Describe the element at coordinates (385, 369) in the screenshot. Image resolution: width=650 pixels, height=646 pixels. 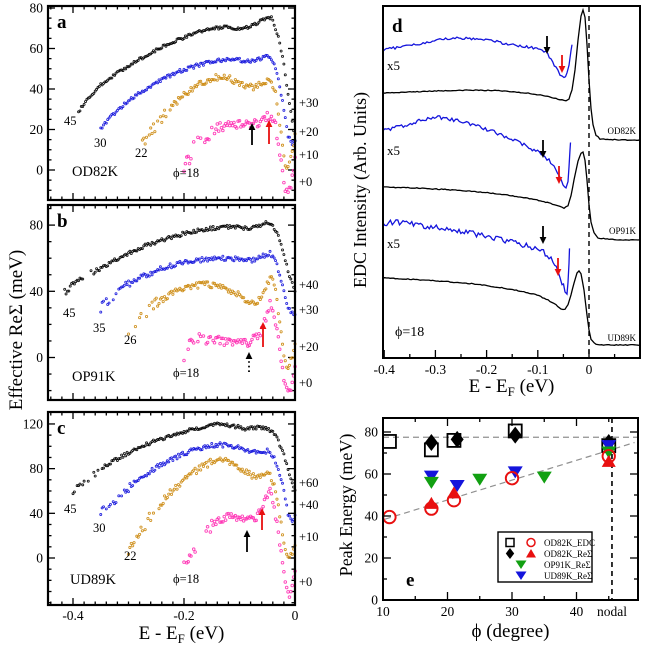
I see `x-tick-label: -0.4` at that location.